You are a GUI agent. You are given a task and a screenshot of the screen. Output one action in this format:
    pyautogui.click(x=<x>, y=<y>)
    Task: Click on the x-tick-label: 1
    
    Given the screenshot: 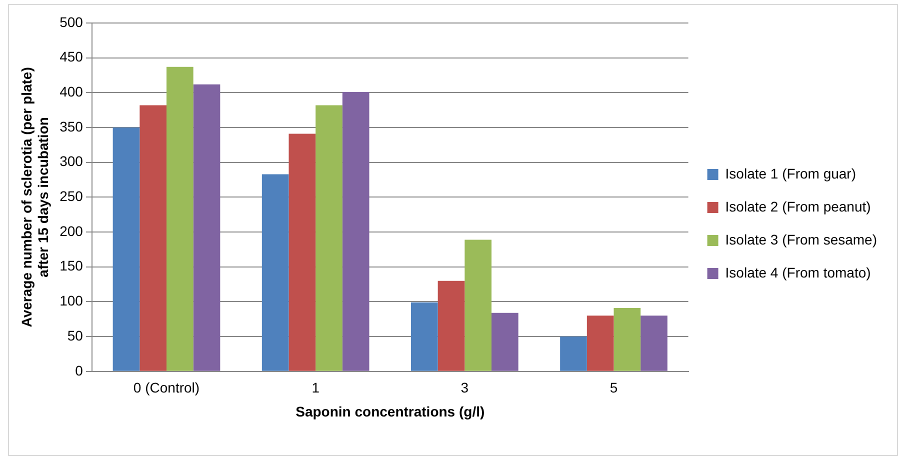 What is the action you would take?
    pyautogui.click(x=316, y=388)
    